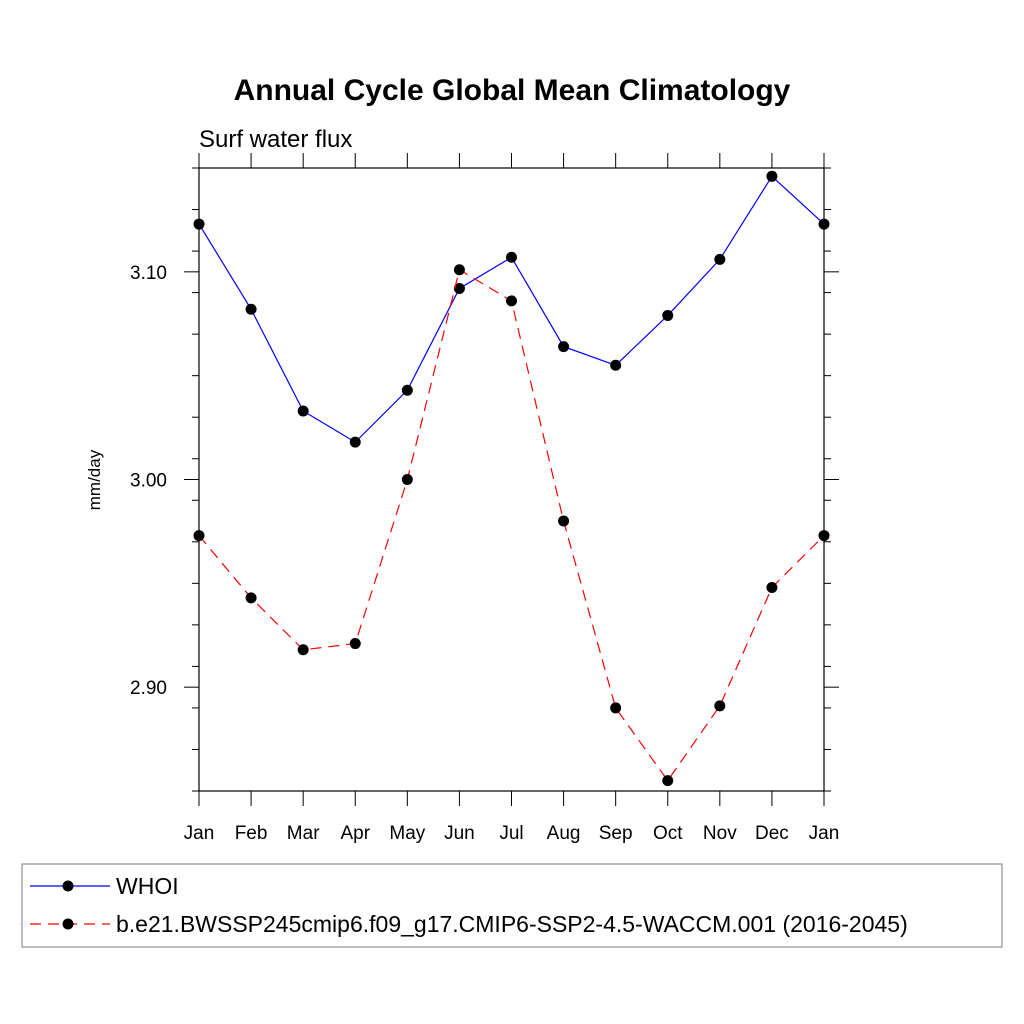 The width and height of the screenshot is (1024, 1024). What do you see at coordinates (303, 833) in the screenshot?
I see `x-tick-label: Mar` at bounding box center [303, 833].